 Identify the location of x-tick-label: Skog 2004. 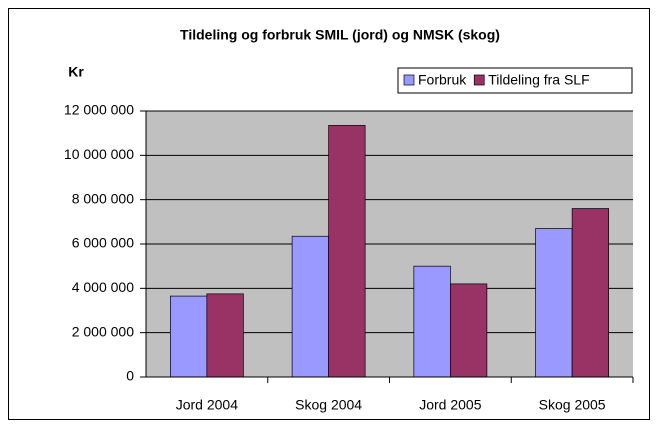
(328, 405).